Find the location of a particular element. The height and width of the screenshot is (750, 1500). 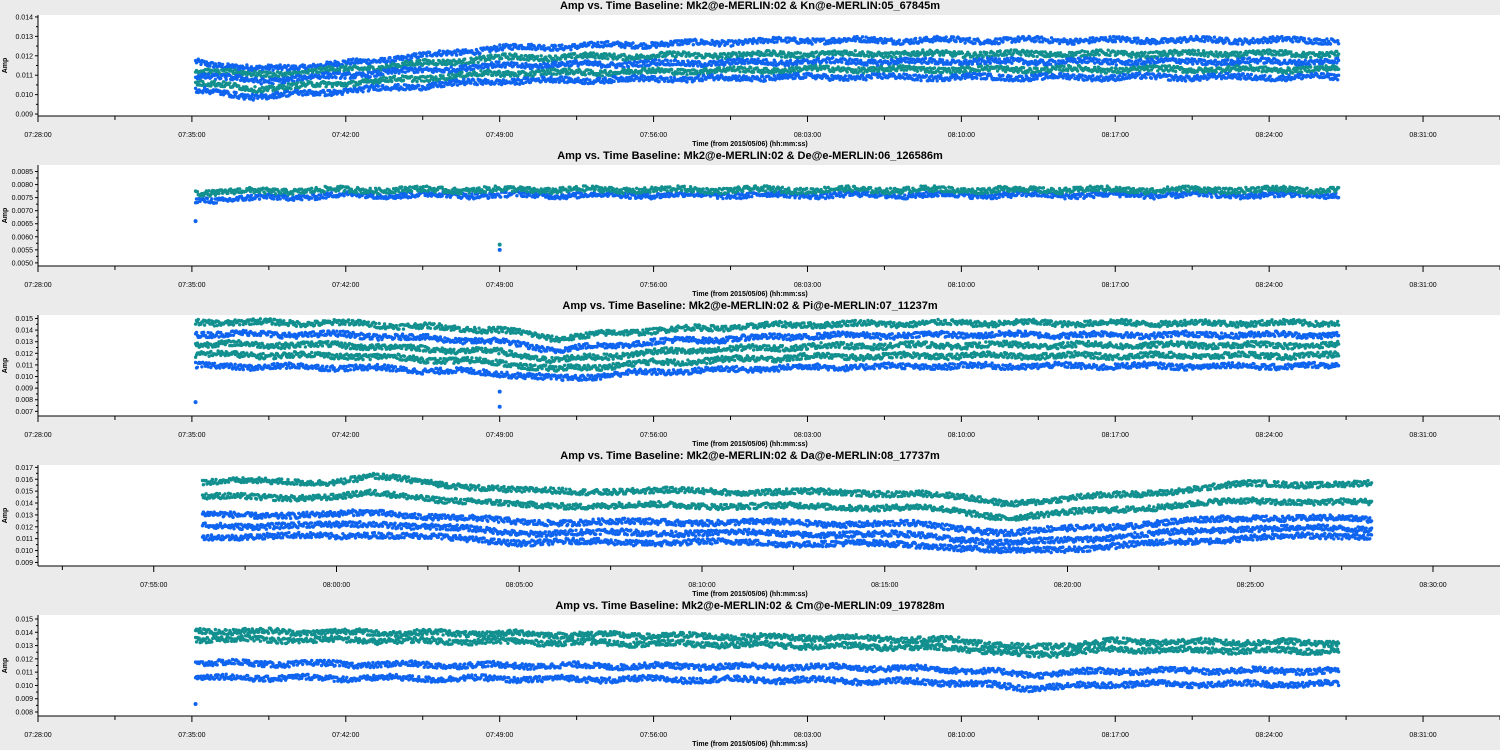

x-tick-label: 07:56:00 is located at coordinates (653, 135).